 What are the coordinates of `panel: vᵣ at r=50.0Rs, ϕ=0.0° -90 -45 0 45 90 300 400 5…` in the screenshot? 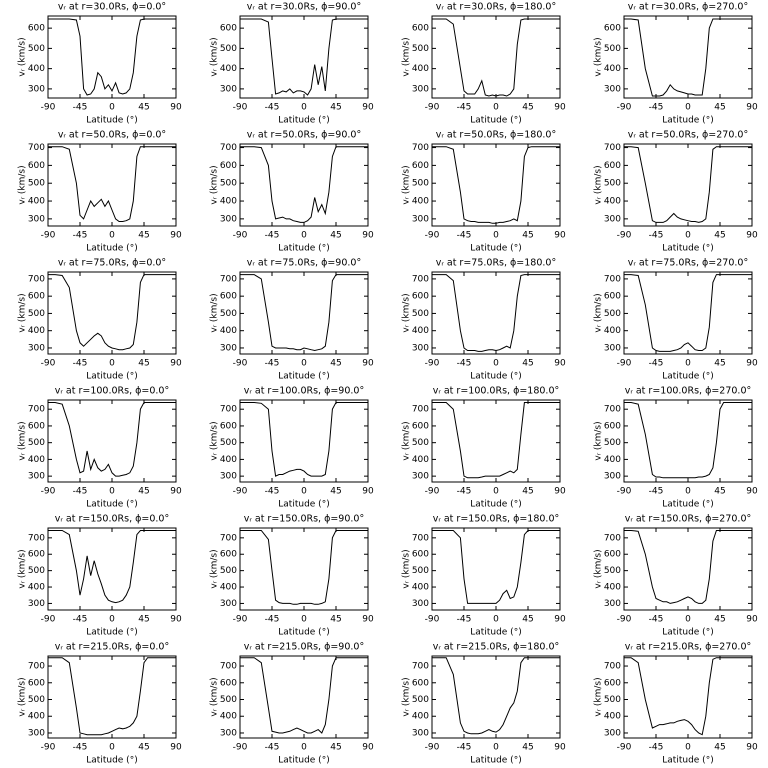 It's located at (100, 192).